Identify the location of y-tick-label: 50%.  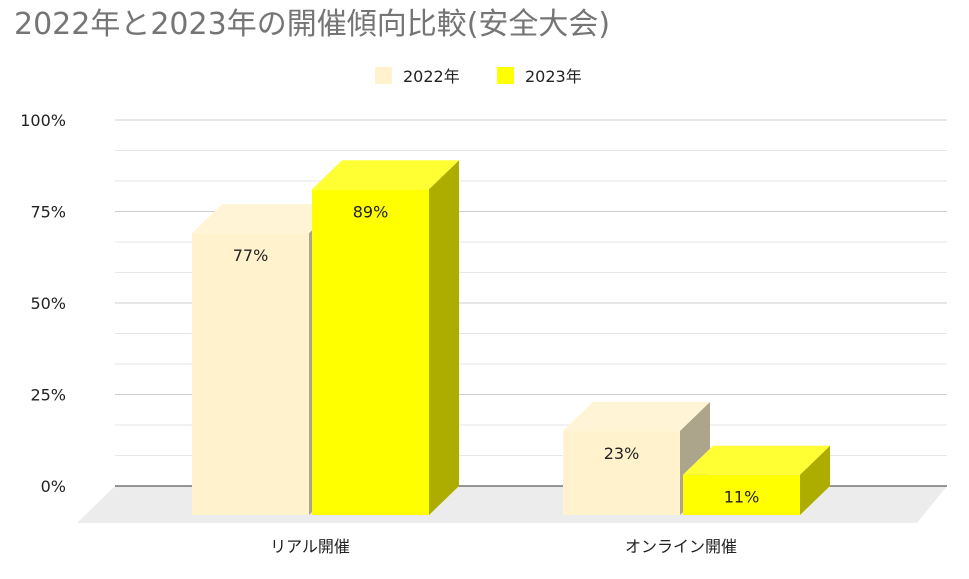
(48, 303).